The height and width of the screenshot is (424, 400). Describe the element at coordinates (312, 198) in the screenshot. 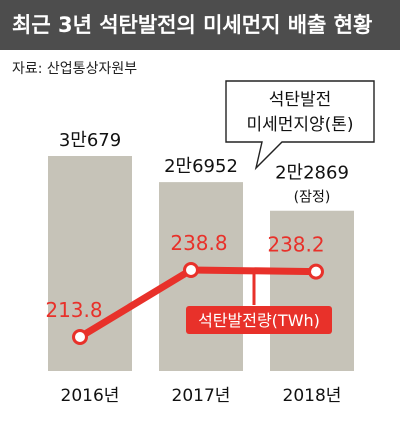

I see `bar-note-label-2: (잠정)` at that location.